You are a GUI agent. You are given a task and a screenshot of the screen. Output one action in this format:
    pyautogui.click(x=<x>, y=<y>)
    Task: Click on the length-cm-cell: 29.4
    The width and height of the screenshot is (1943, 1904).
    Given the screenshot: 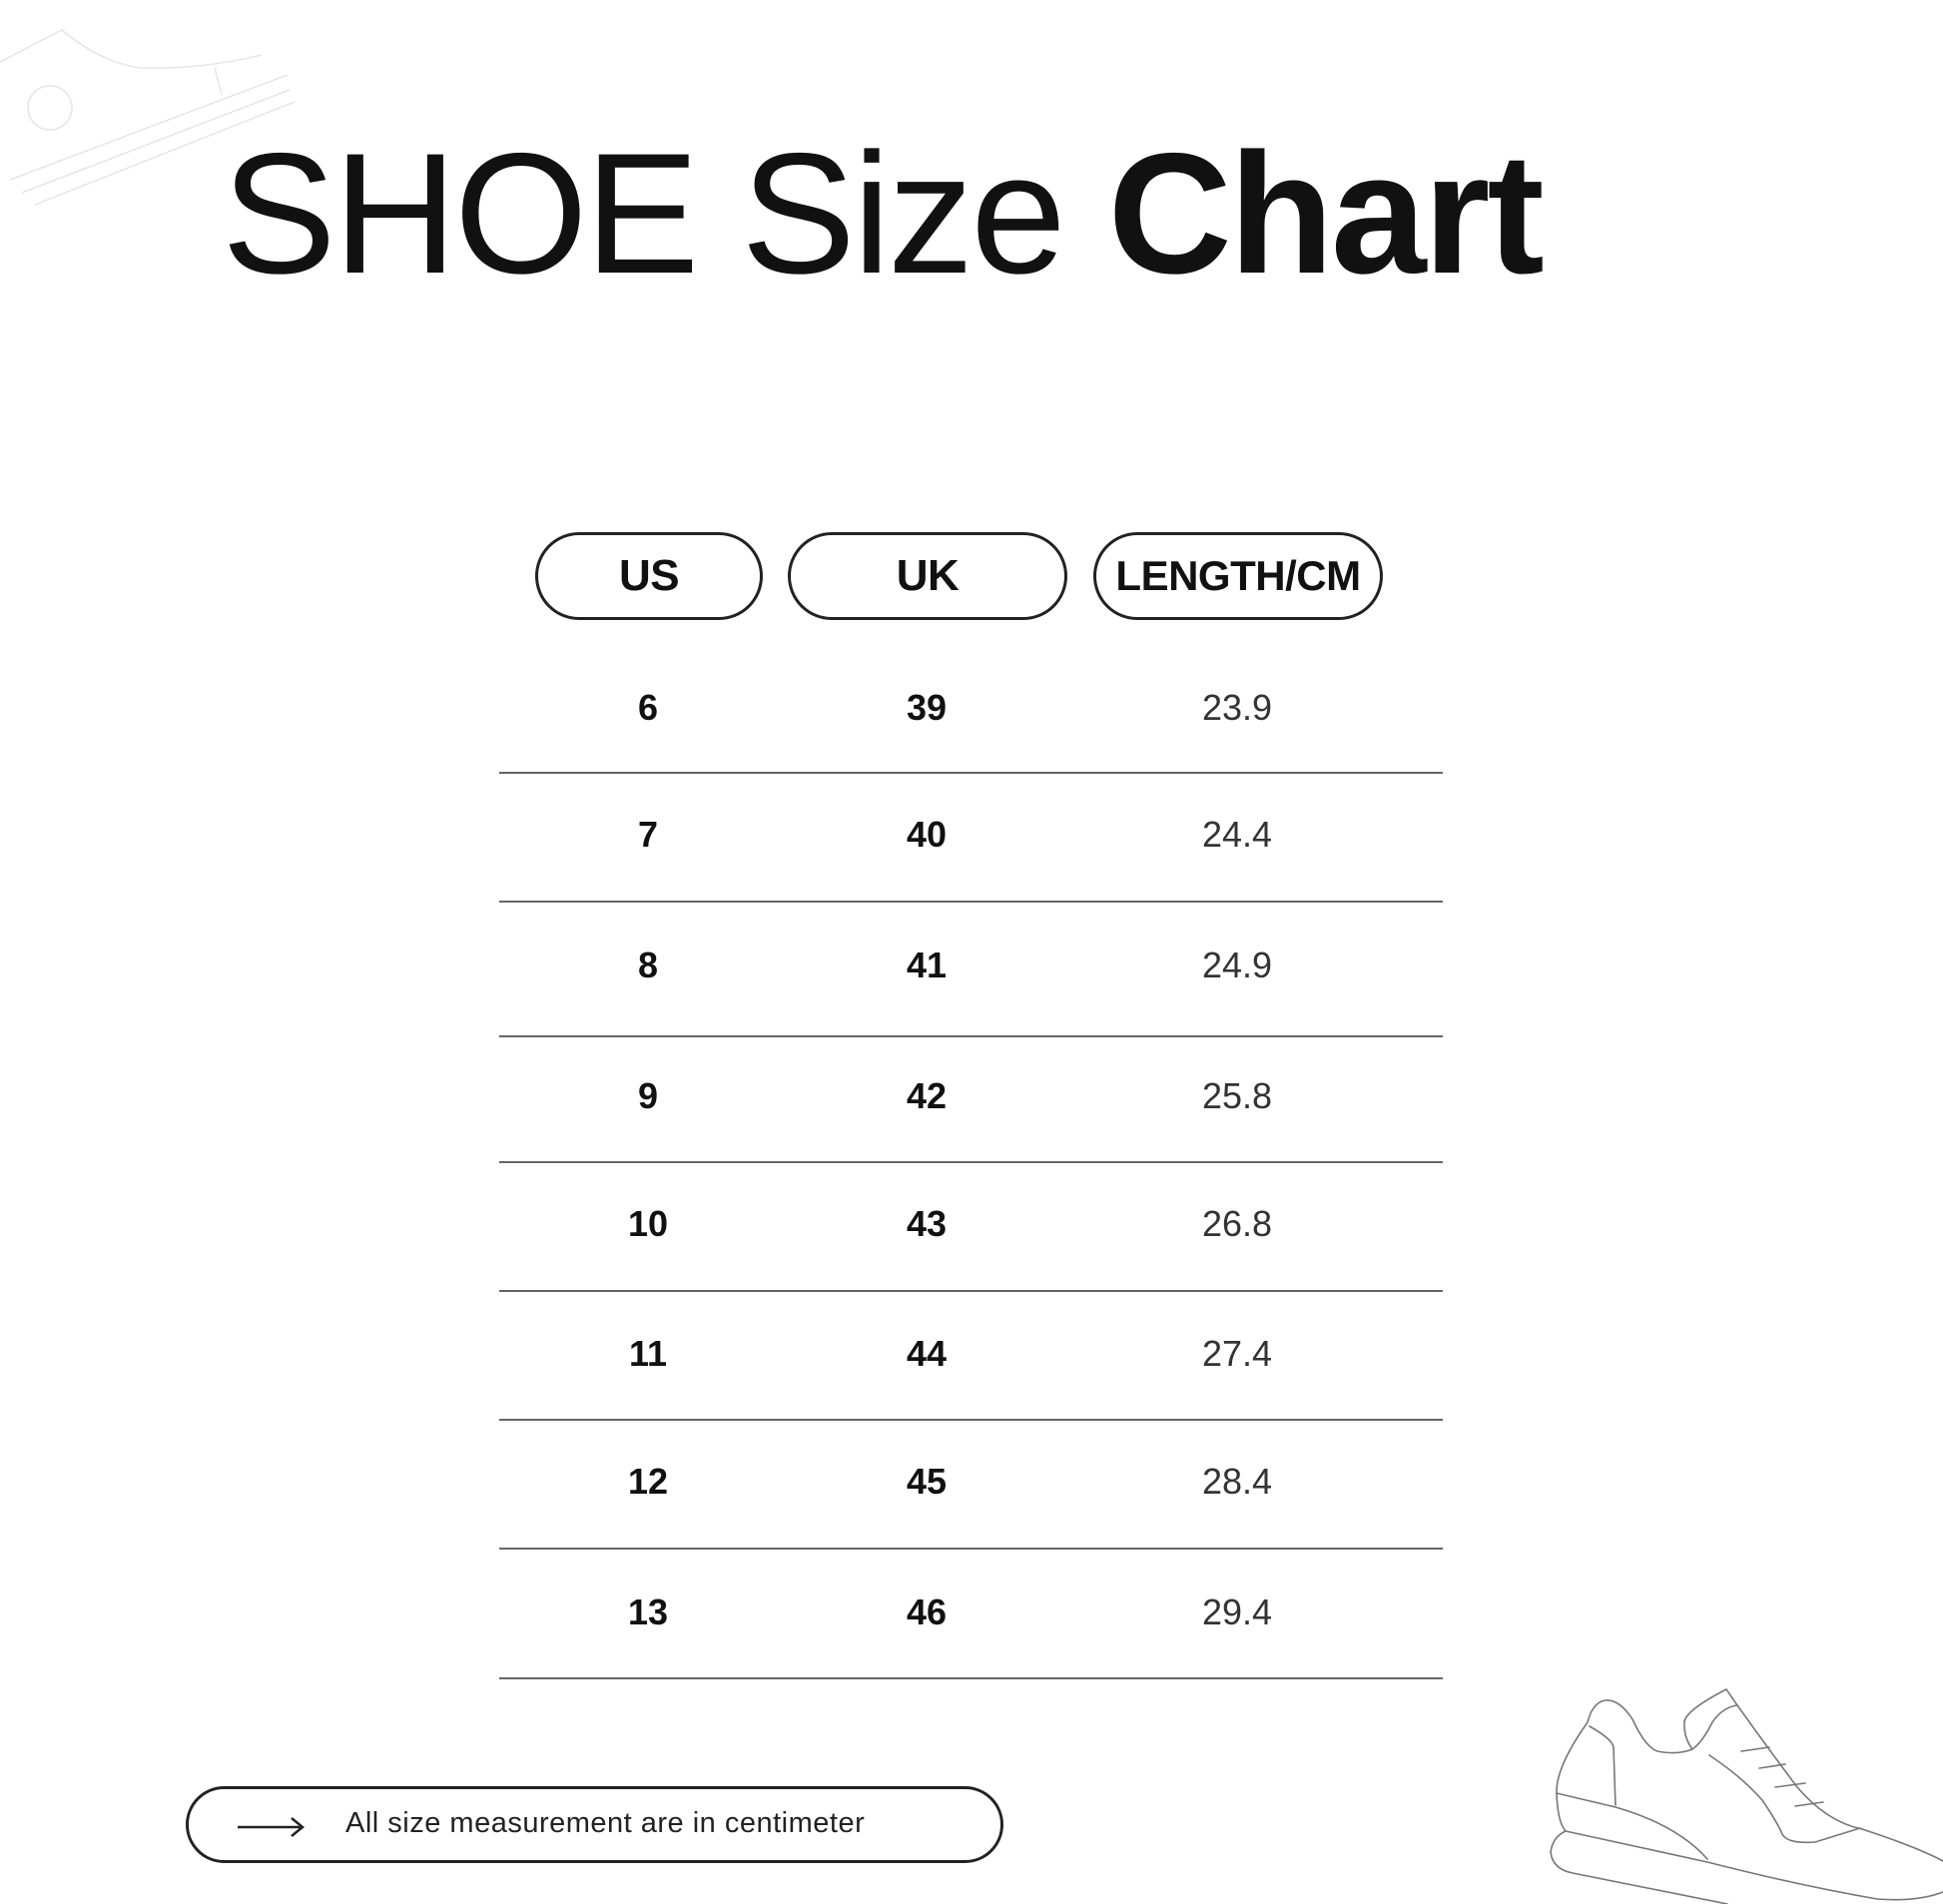 What is the action you would take?
    pyautogui.click(x=1237, y=1611)
    